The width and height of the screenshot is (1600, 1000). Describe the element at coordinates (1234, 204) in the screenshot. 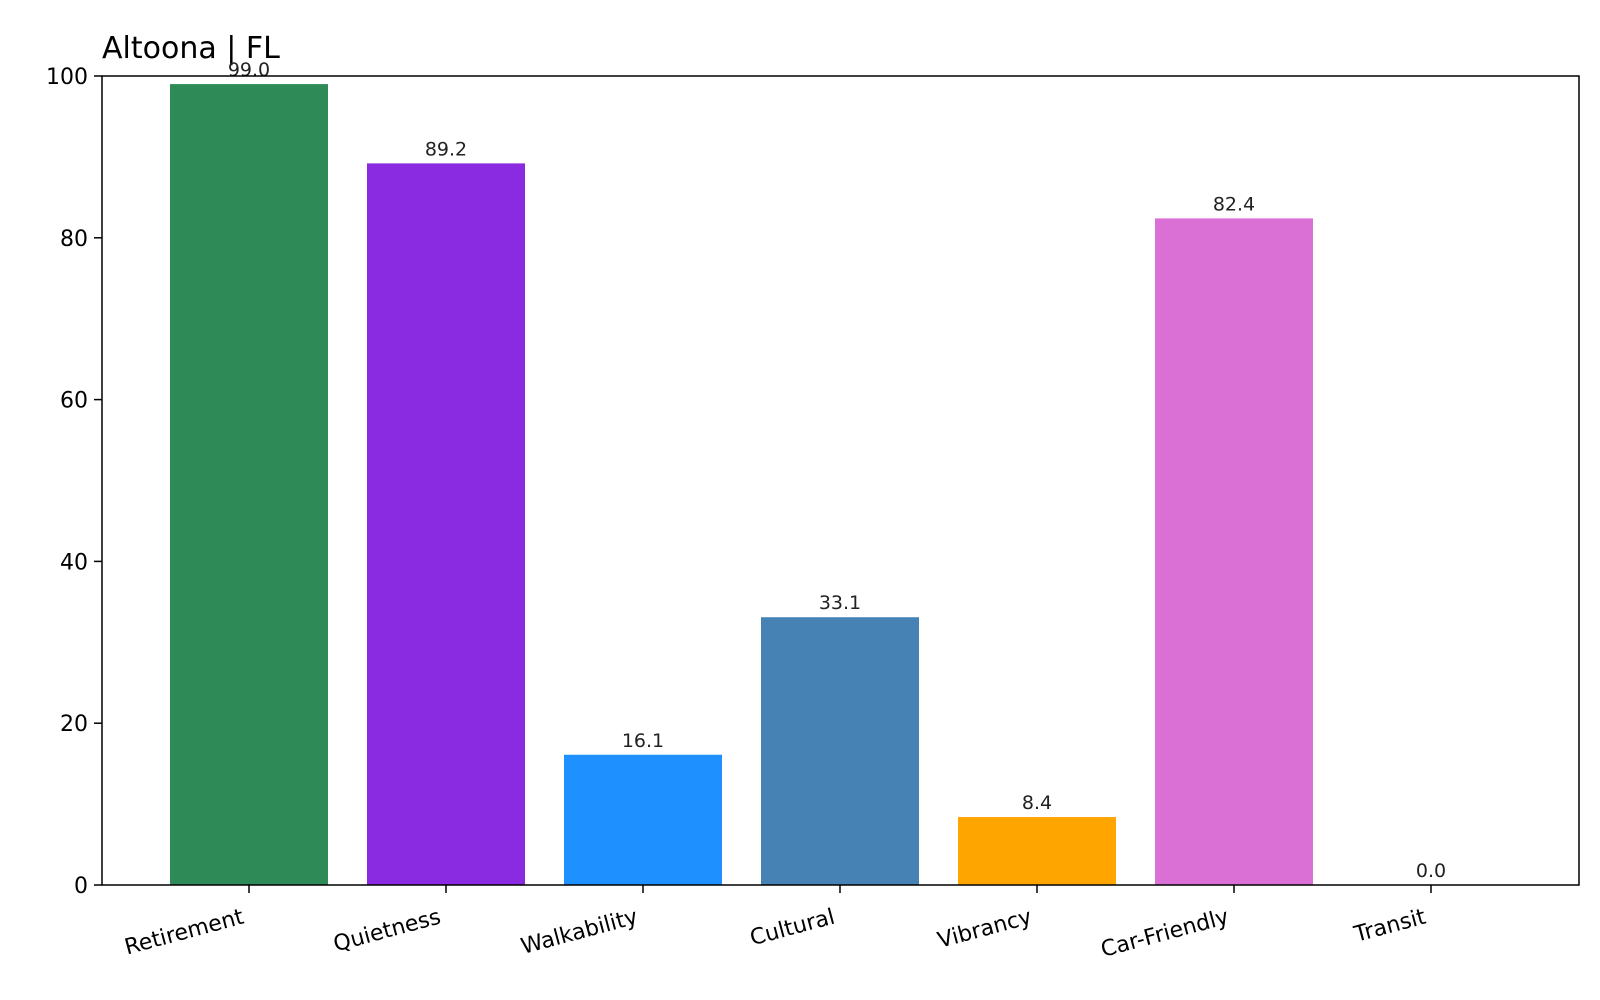

I see `data-label-car-friendly: 82.4` at that location.